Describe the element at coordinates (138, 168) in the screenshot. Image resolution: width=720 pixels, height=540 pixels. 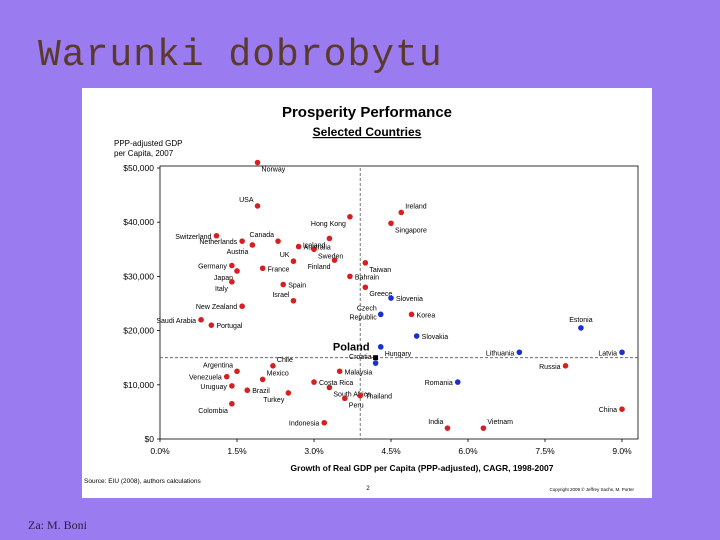
I see `y-tick-label: $50,000` at that location.